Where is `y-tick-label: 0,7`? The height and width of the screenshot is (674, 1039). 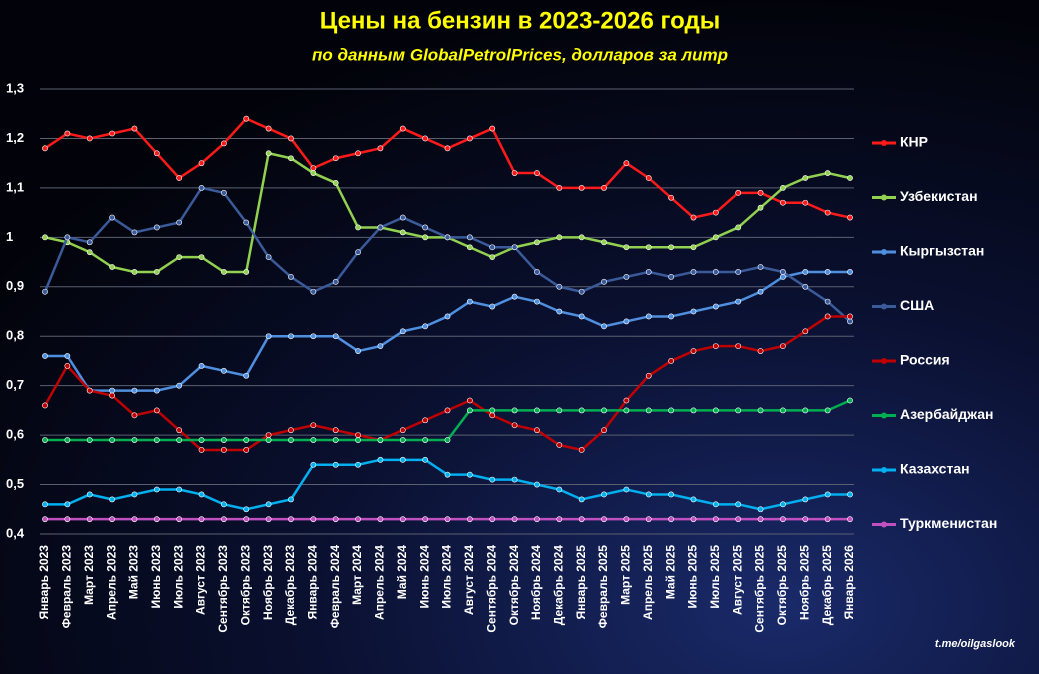 y-tick-label: 0,7 is located at coordinates (15, 384).